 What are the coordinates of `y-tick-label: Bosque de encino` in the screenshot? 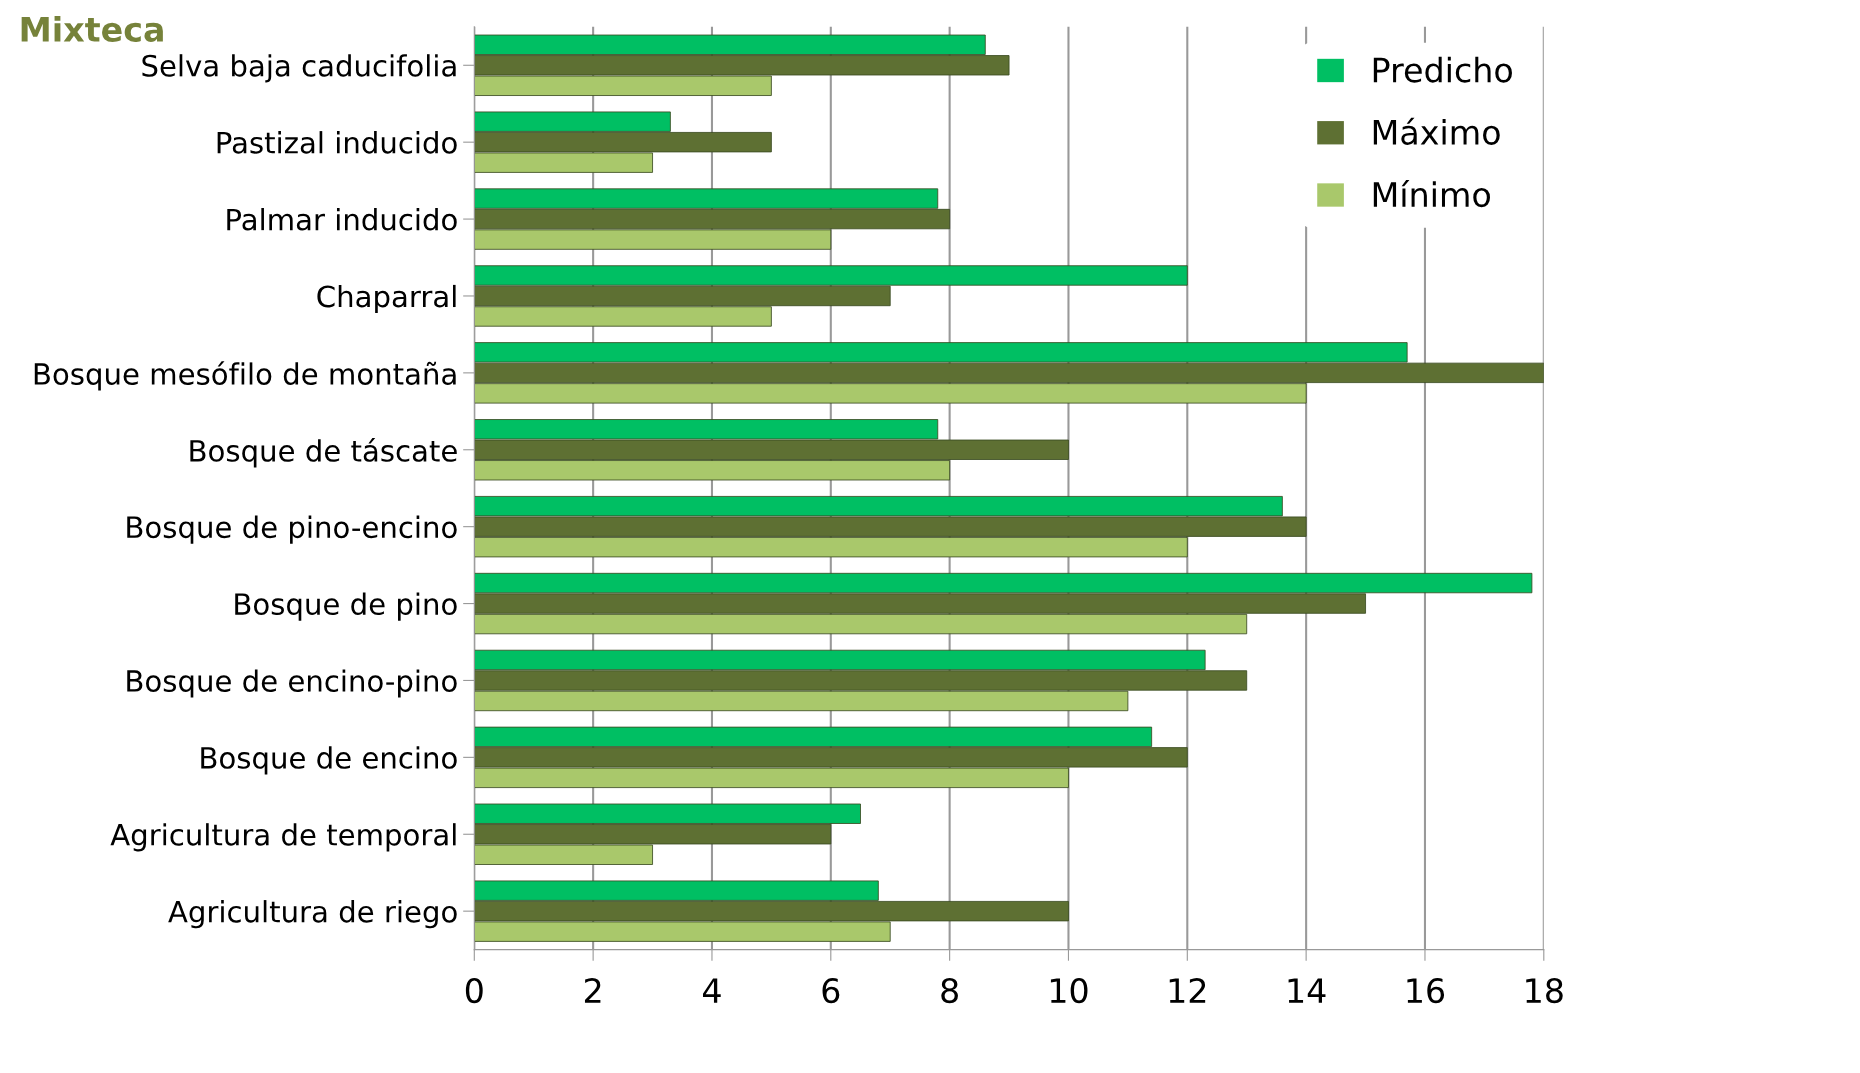 It's located at (329, 760).